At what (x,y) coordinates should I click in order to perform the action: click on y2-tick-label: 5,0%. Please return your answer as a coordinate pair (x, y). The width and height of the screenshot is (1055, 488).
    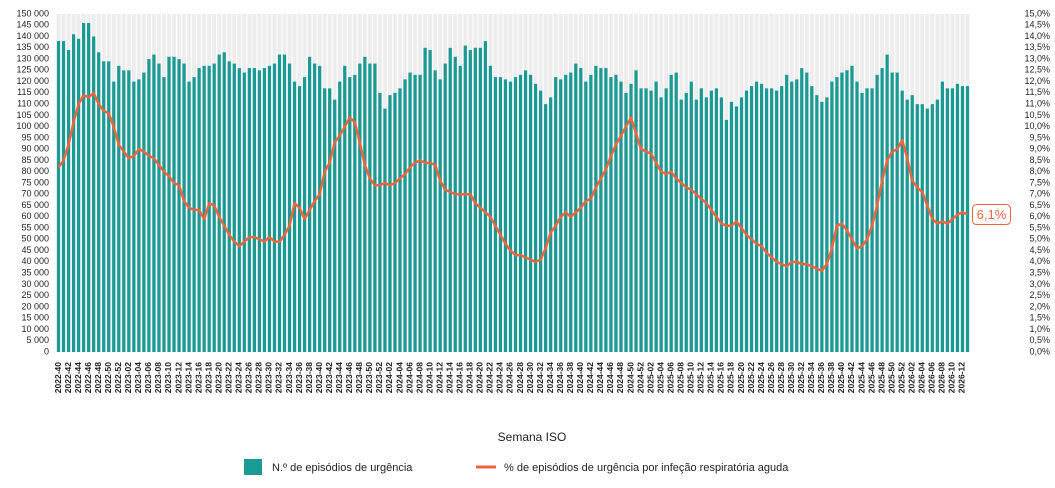
    Looking at the image, I should click on (1039, 239).